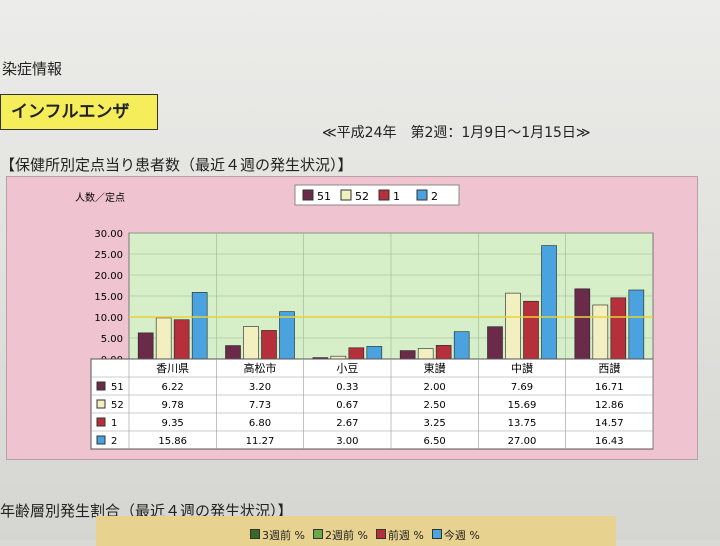  Describe the element at coordinates (407, 355) in the screenshot. I see `bar-51-東讃` at that location.